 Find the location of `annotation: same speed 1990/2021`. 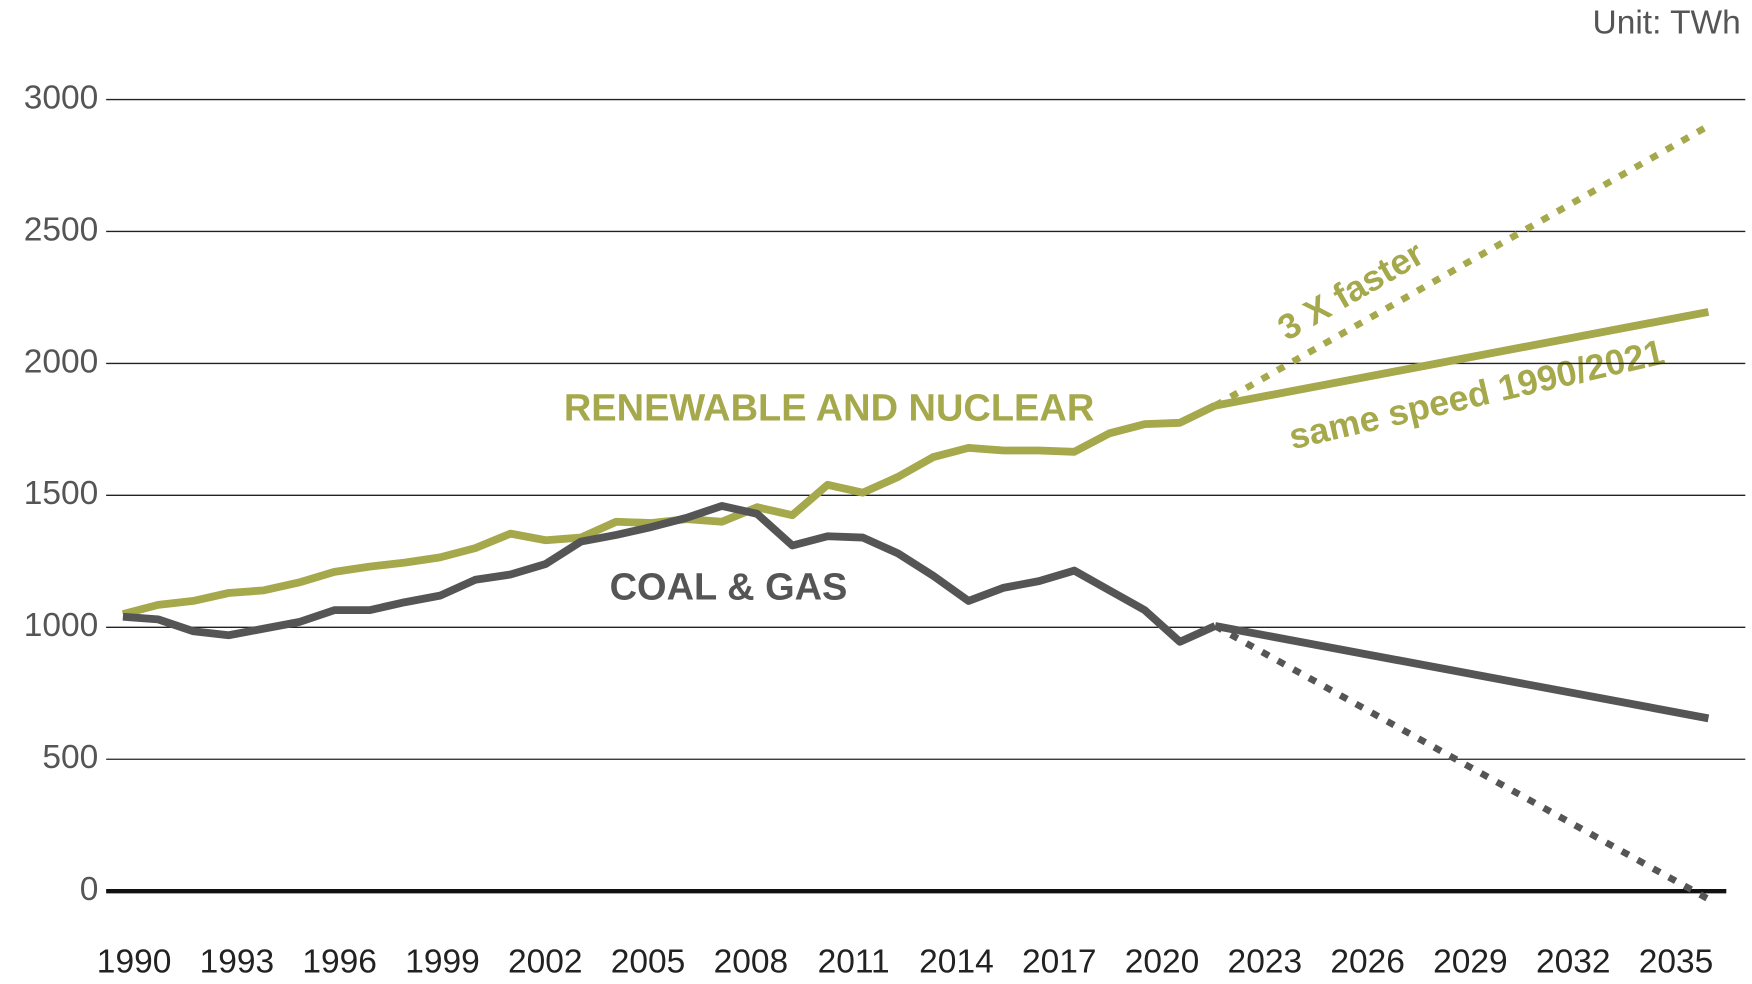

annotation: same speed 1990/2021 is located at coordinates (1476, 394).